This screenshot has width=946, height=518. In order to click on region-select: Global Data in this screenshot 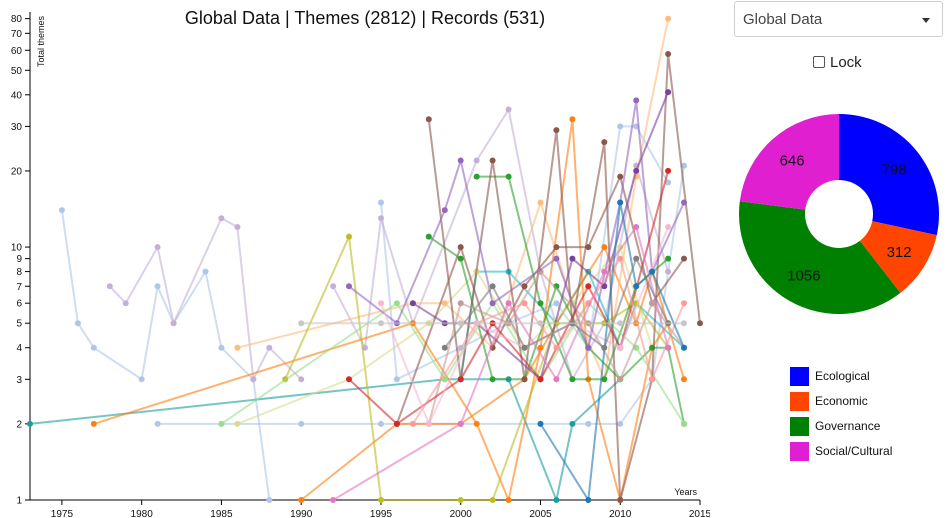, I will do `click(838, 19)`.